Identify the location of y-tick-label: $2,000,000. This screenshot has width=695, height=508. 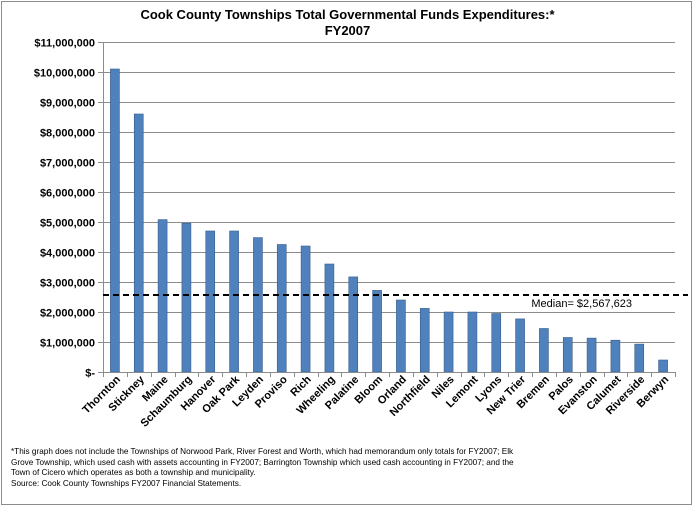
(67, 314).